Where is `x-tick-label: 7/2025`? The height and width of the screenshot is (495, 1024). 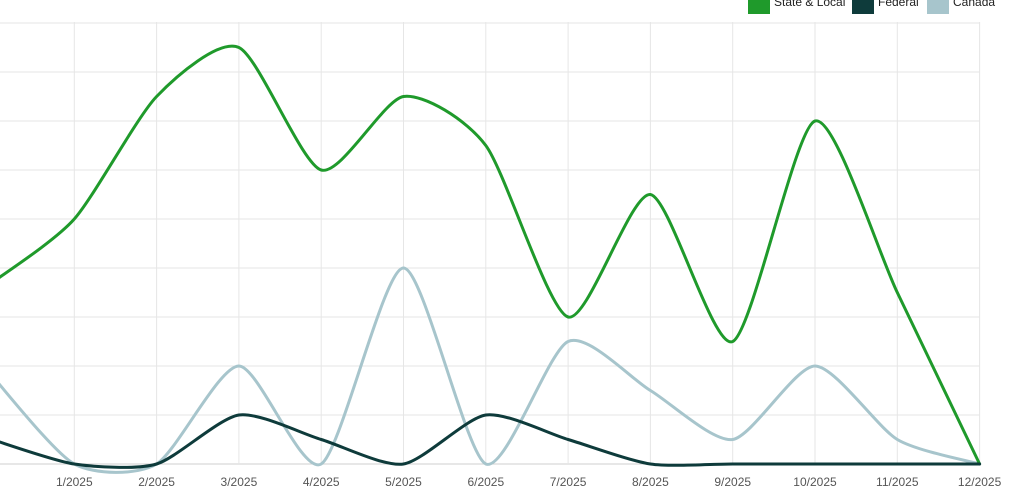
x-tick-label: 7/2025 is located at coordinates (568, 482).